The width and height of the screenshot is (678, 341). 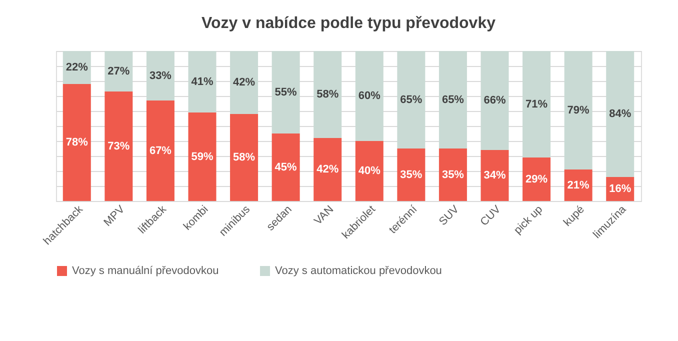 What do you see at coordinates (145, 271) in the screenshot?
I see `legend-label: Vozy s manuální převodovkou` at bounding box center [145, 271].